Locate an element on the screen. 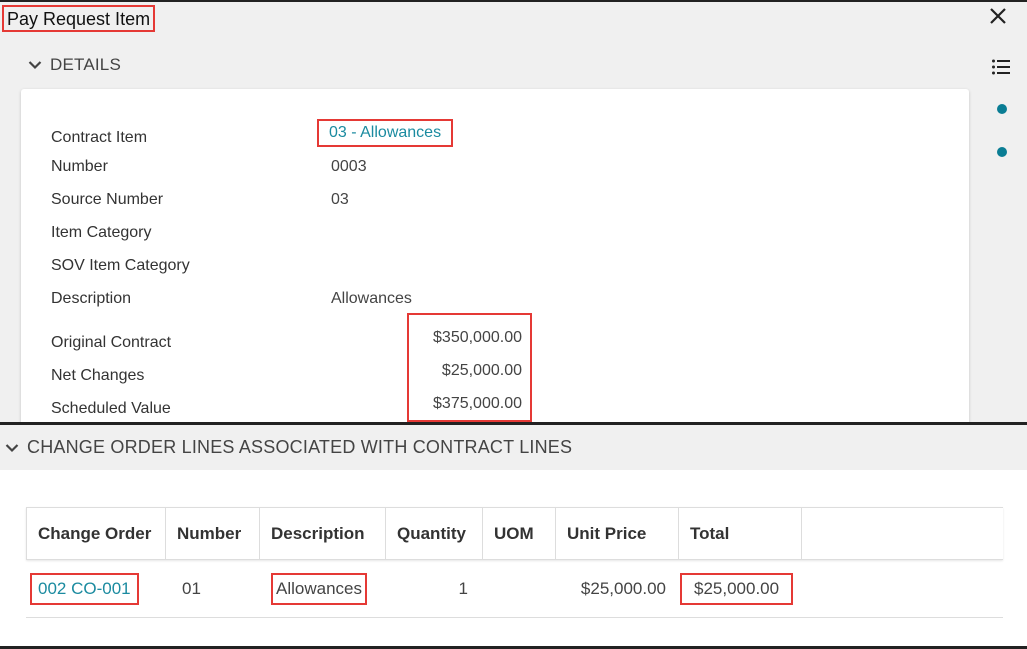  section-nav-dot-details is located at coordinates (1002, 109).